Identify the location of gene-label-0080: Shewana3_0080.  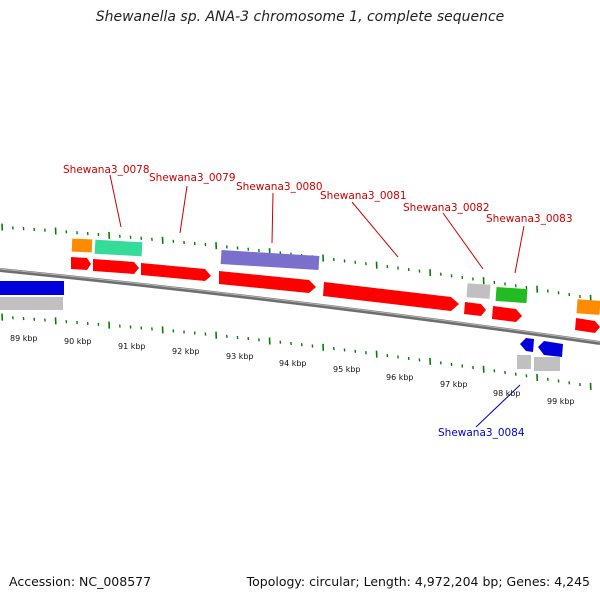
(279, 187).